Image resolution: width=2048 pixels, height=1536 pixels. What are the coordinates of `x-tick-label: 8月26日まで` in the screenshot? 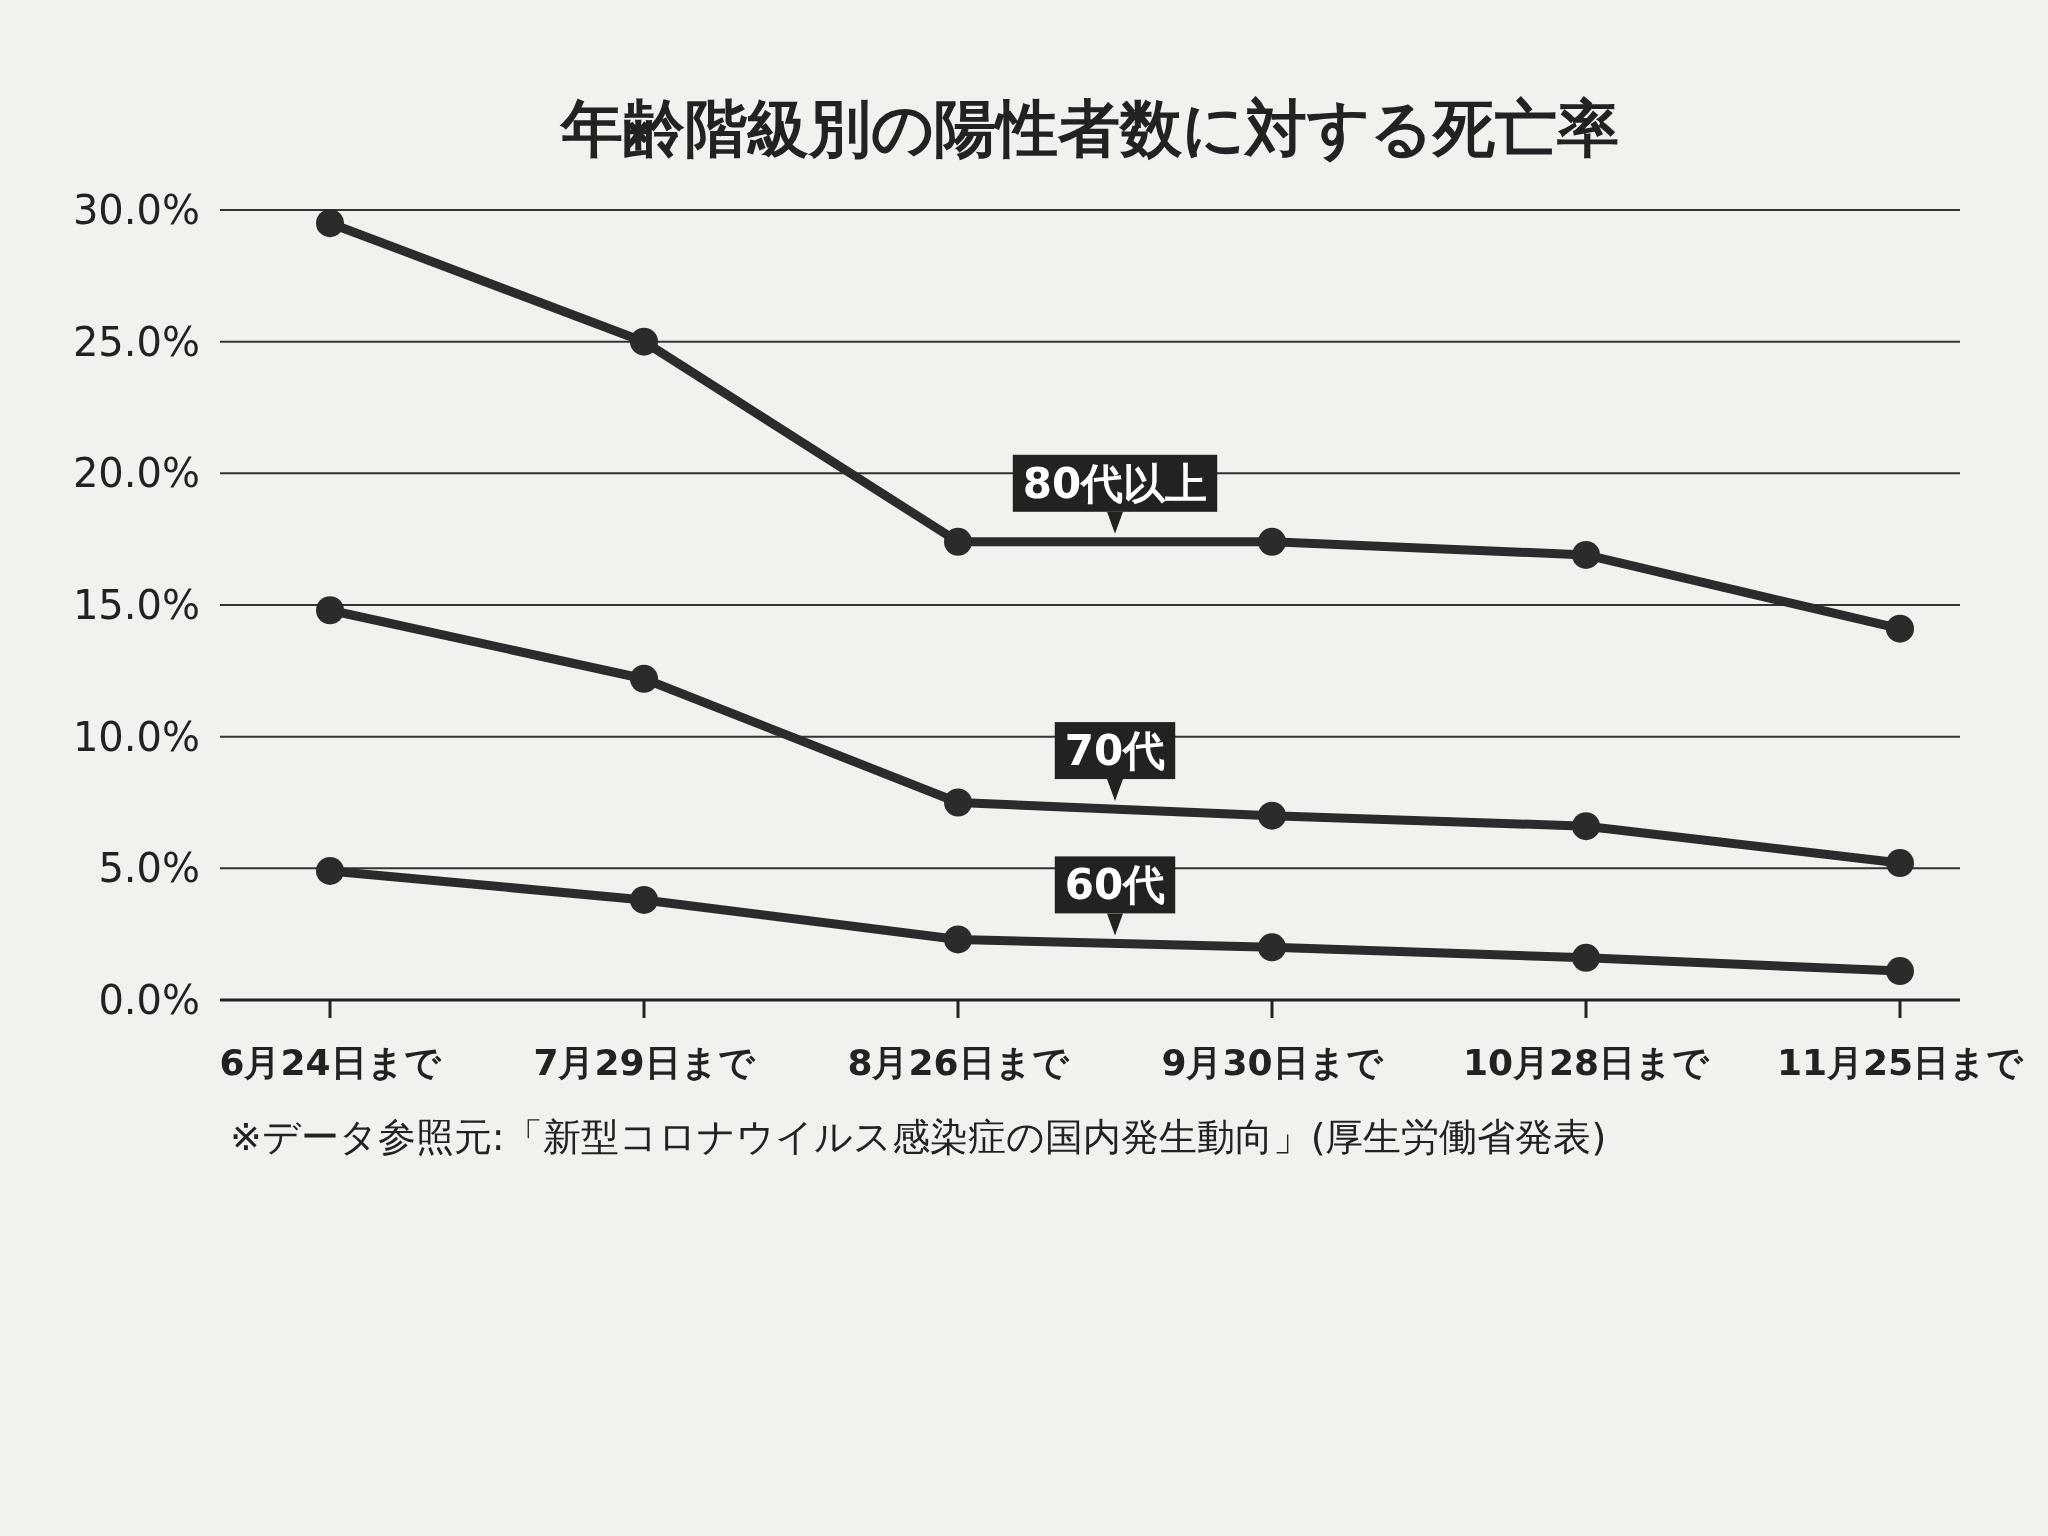 It's located at (958, 1062).